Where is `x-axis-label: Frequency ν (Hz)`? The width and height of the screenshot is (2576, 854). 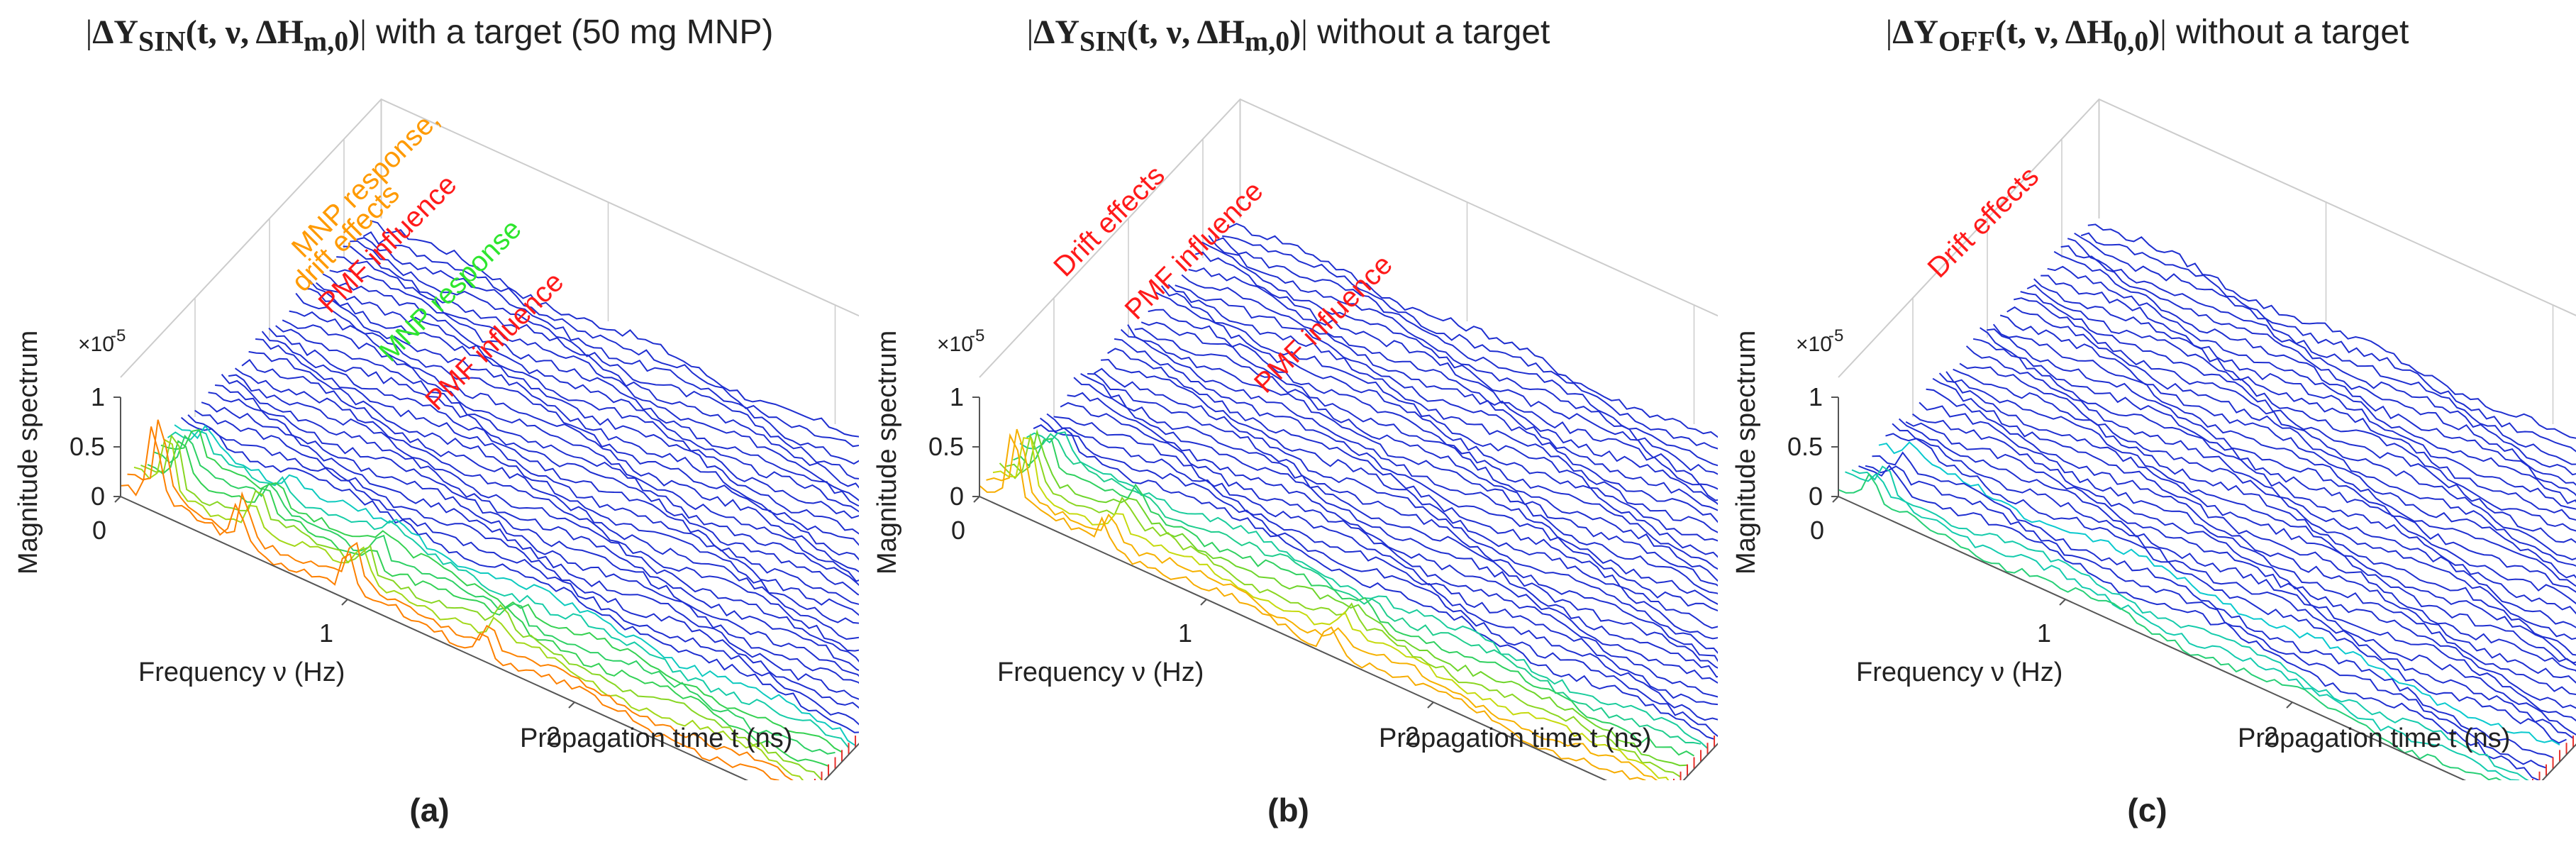
x-axis-label: Frequency ν (Hz) is located at coordinates (241, 672).